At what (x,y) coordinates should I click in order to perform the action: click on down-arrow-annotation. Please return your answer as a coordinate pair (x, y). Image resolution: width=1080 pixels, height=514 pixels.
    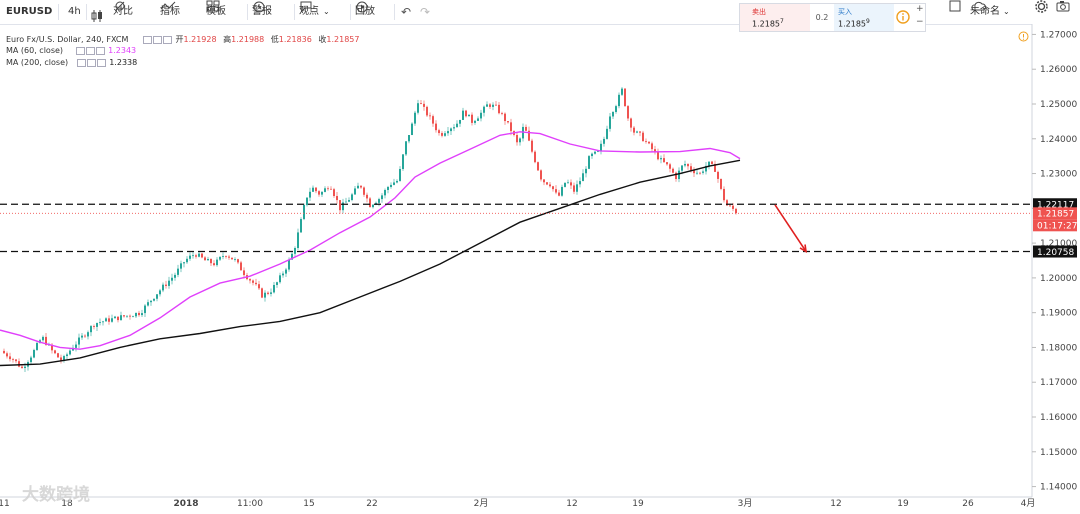
    Looking at the image, I should click on (791, 228).